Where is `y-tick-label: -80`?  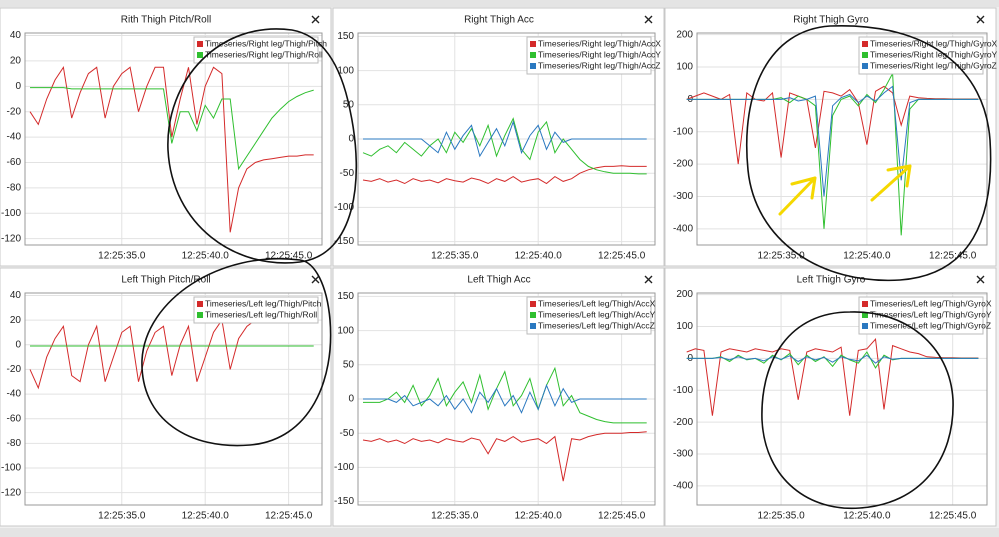 y-tick-label: -80 is located at coordinates (14, 188).